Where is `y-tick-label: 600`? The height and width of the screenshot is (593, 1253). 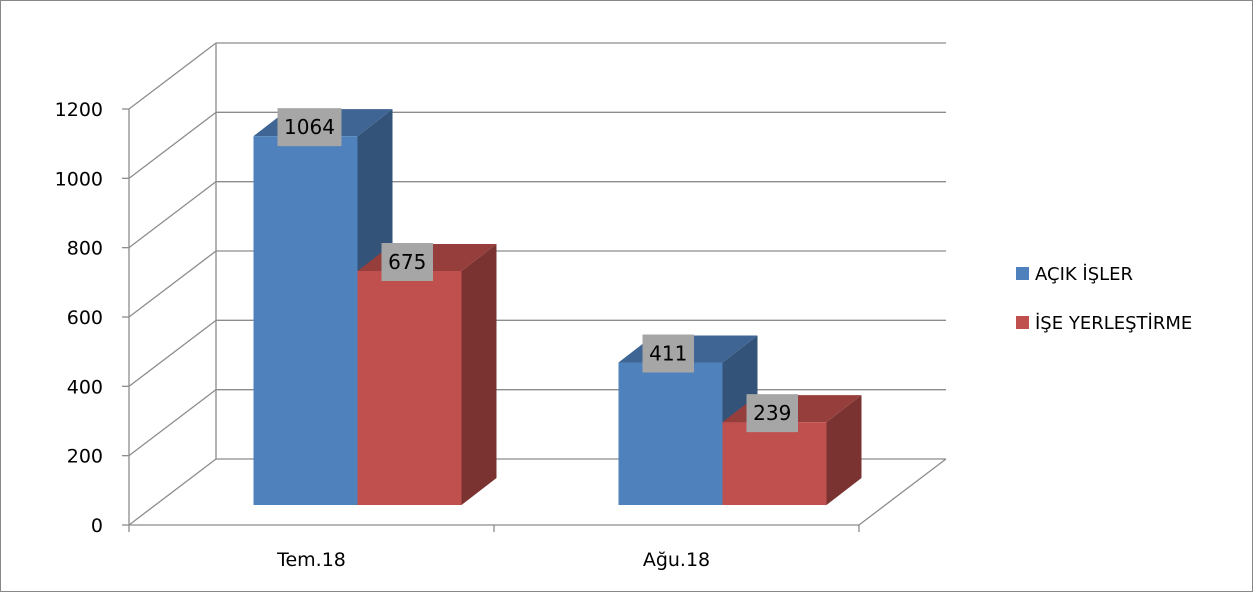 y-tick-label: 600 is located at coordinates (85, 318).